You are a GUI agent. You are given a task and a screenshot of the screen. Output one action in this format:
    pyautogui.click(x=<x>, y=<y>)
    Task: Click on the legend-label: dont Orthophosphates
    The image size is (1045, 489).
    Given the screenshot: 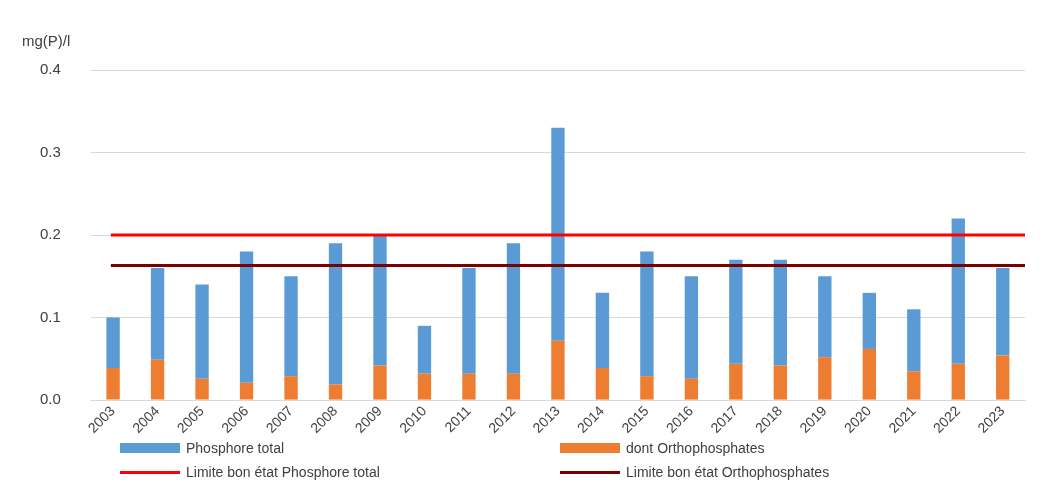 What is the action you would take?
    pyautogui.click(x=695, y=448)
    